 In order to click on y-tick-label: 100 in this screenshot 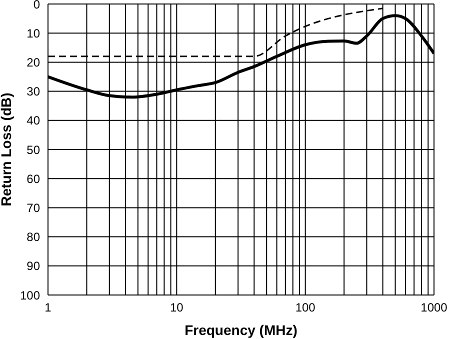, I will do `click(30, 295)`.